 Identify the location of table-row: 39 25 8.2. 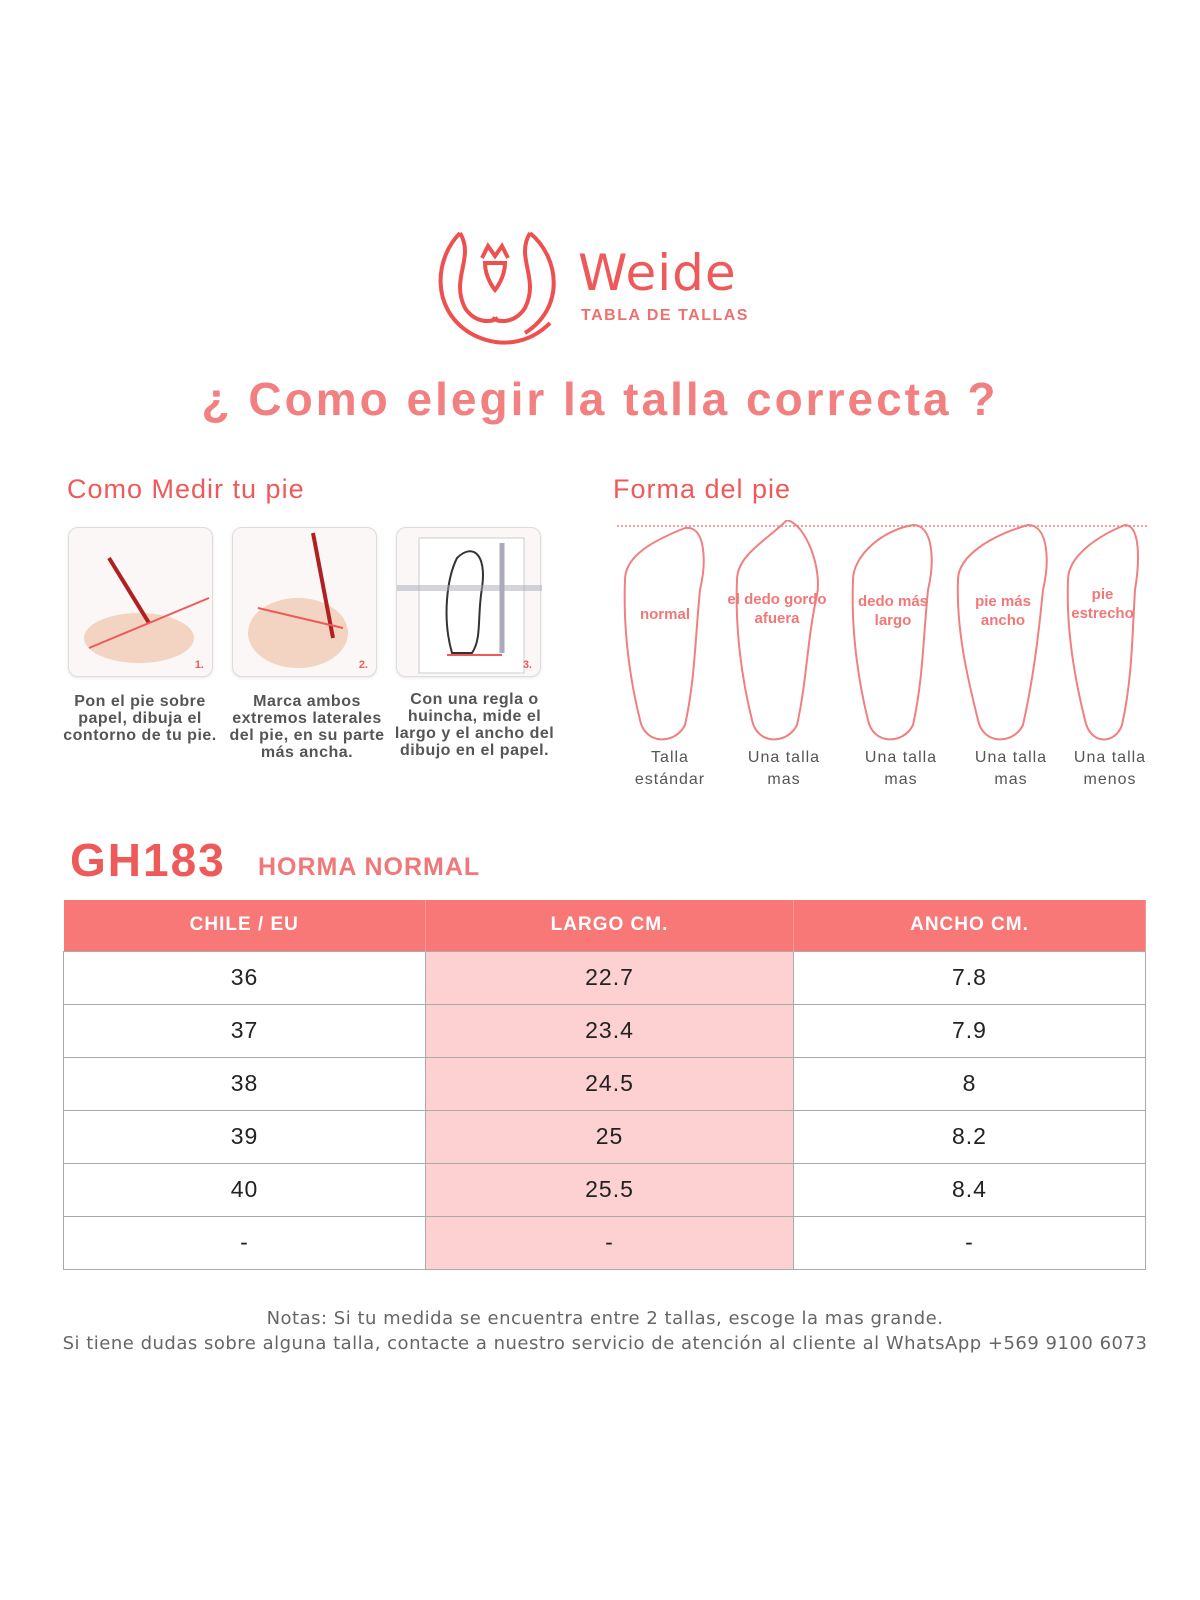
(604, 1136).